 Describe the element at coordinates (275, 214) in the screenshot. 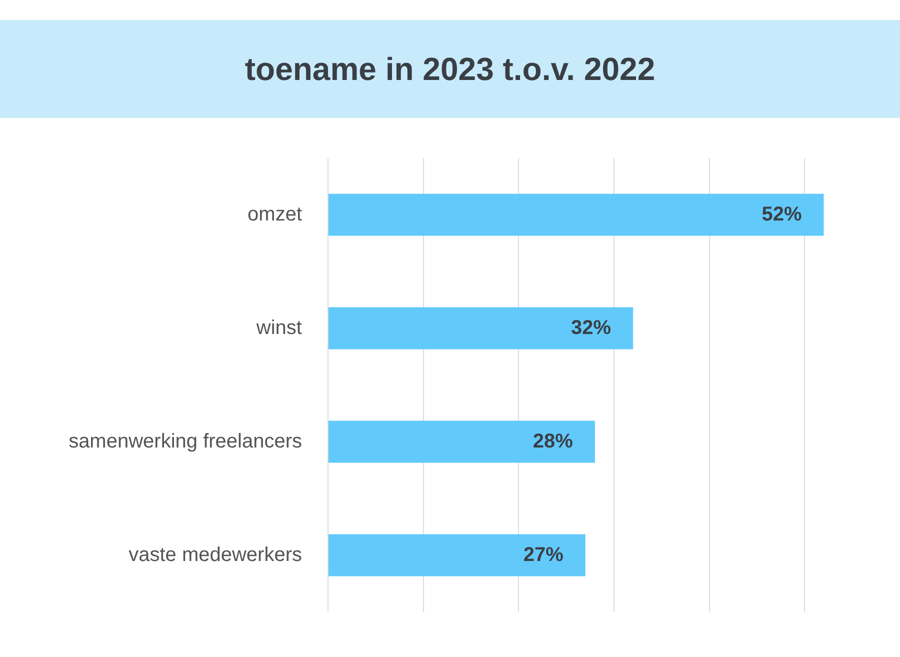

I see `y-tick-label: omzet` at that location.